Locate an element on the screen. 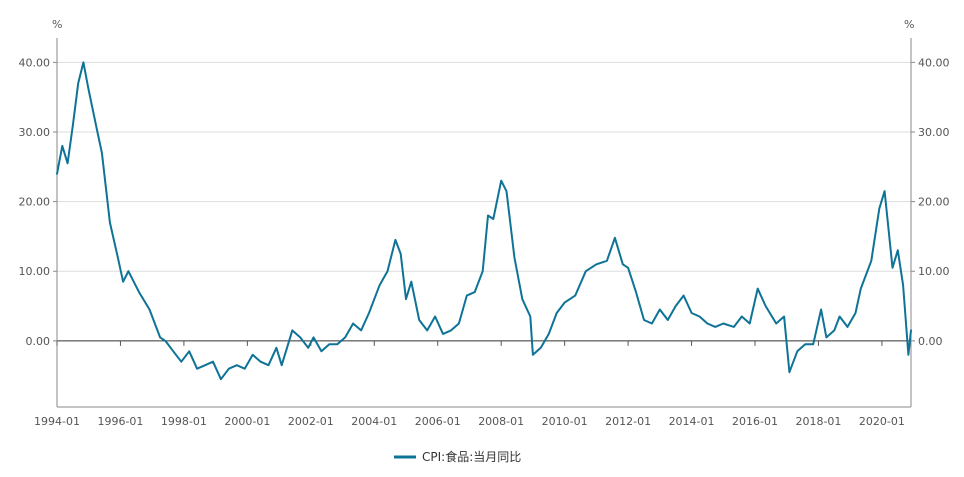 Image resolution: width=964 pixels, height=477 pixels. y-axis-right-unit: % is located at coordinates (909, 24).